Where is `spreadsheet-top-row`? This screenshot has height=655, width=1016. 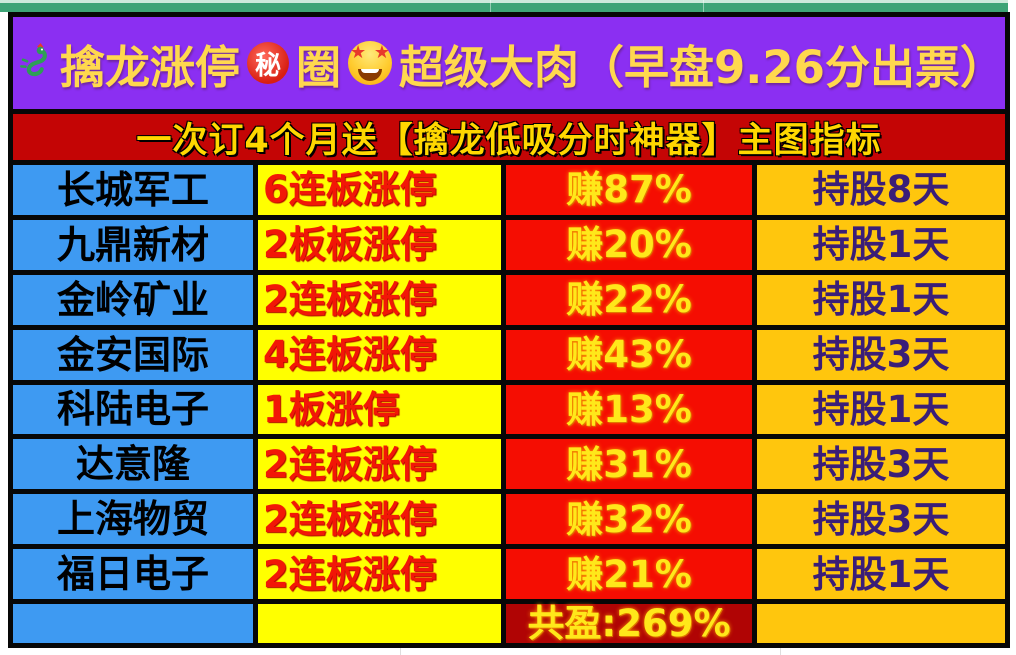
spreadsheet-top-row is located at coordinates (504, 6).